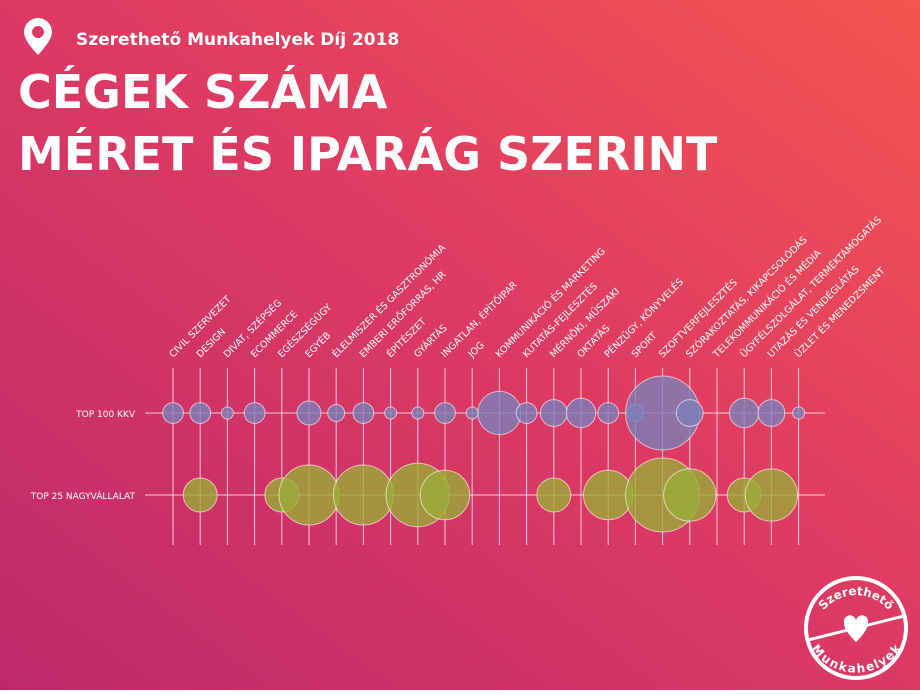 This screenshot has height=694, width=920. Describe the element at coordinates (368, 154) in the screenshot. I see `title-line: MÉRET ÉS IPARÁG SZERINT` at that location.